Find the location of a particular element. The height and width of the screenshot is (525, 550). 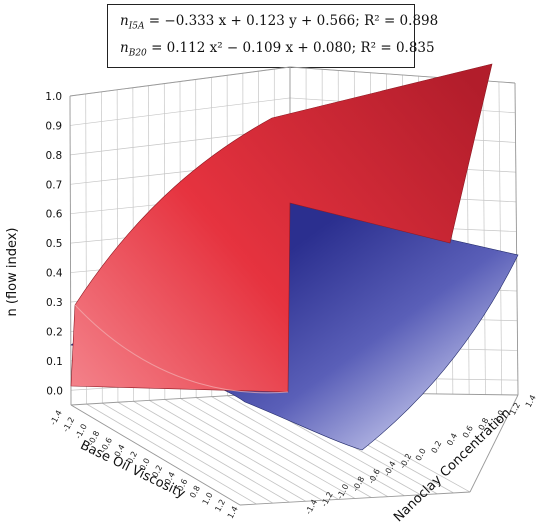

z-tick-label: 0.8 is located at coordinates (53, 156).